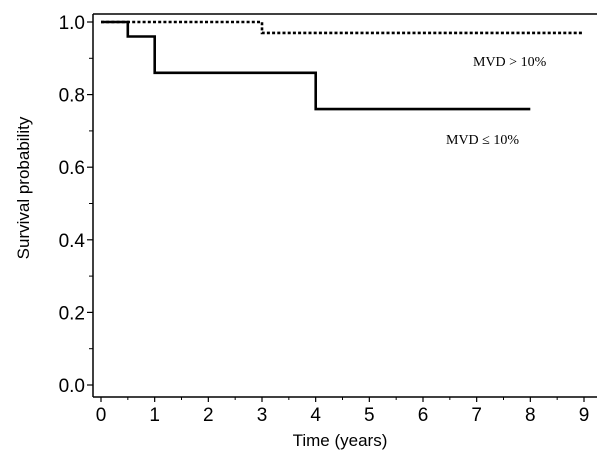 Image resolution: width=597 pixels, height=453 pixels. What do you see at coordinates (315, 415) in the screenshot?
I see `x-tick-label-4: 4` at bounding box center [315, 415].